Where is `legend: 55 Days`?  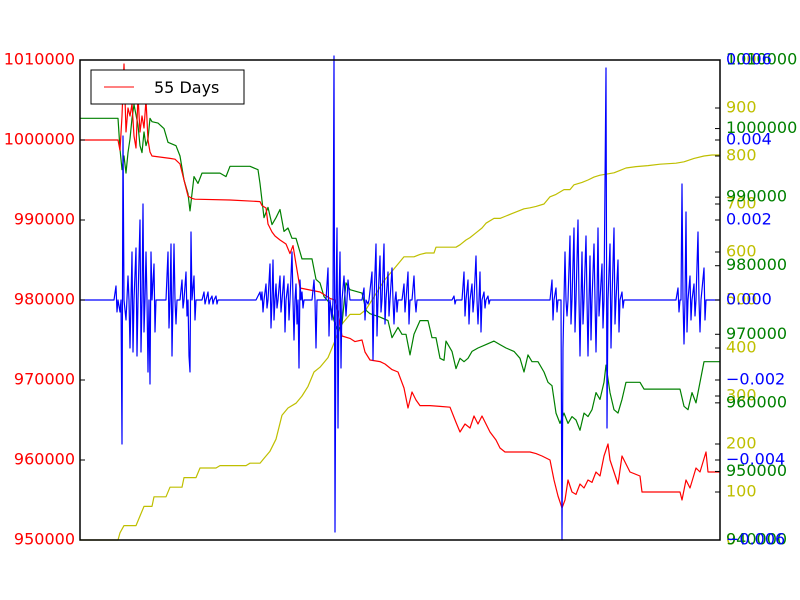 legend: 55 Days is located at coordinates (167, 87).